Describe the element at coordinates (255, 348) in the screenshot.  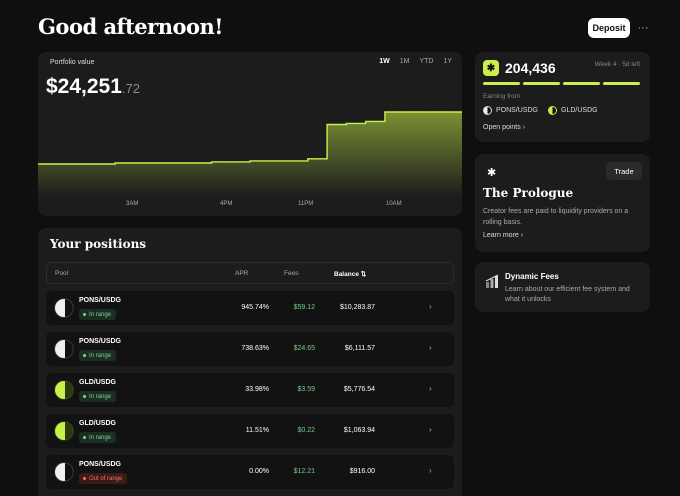
I see `apr-value: 738.63%` at that location.